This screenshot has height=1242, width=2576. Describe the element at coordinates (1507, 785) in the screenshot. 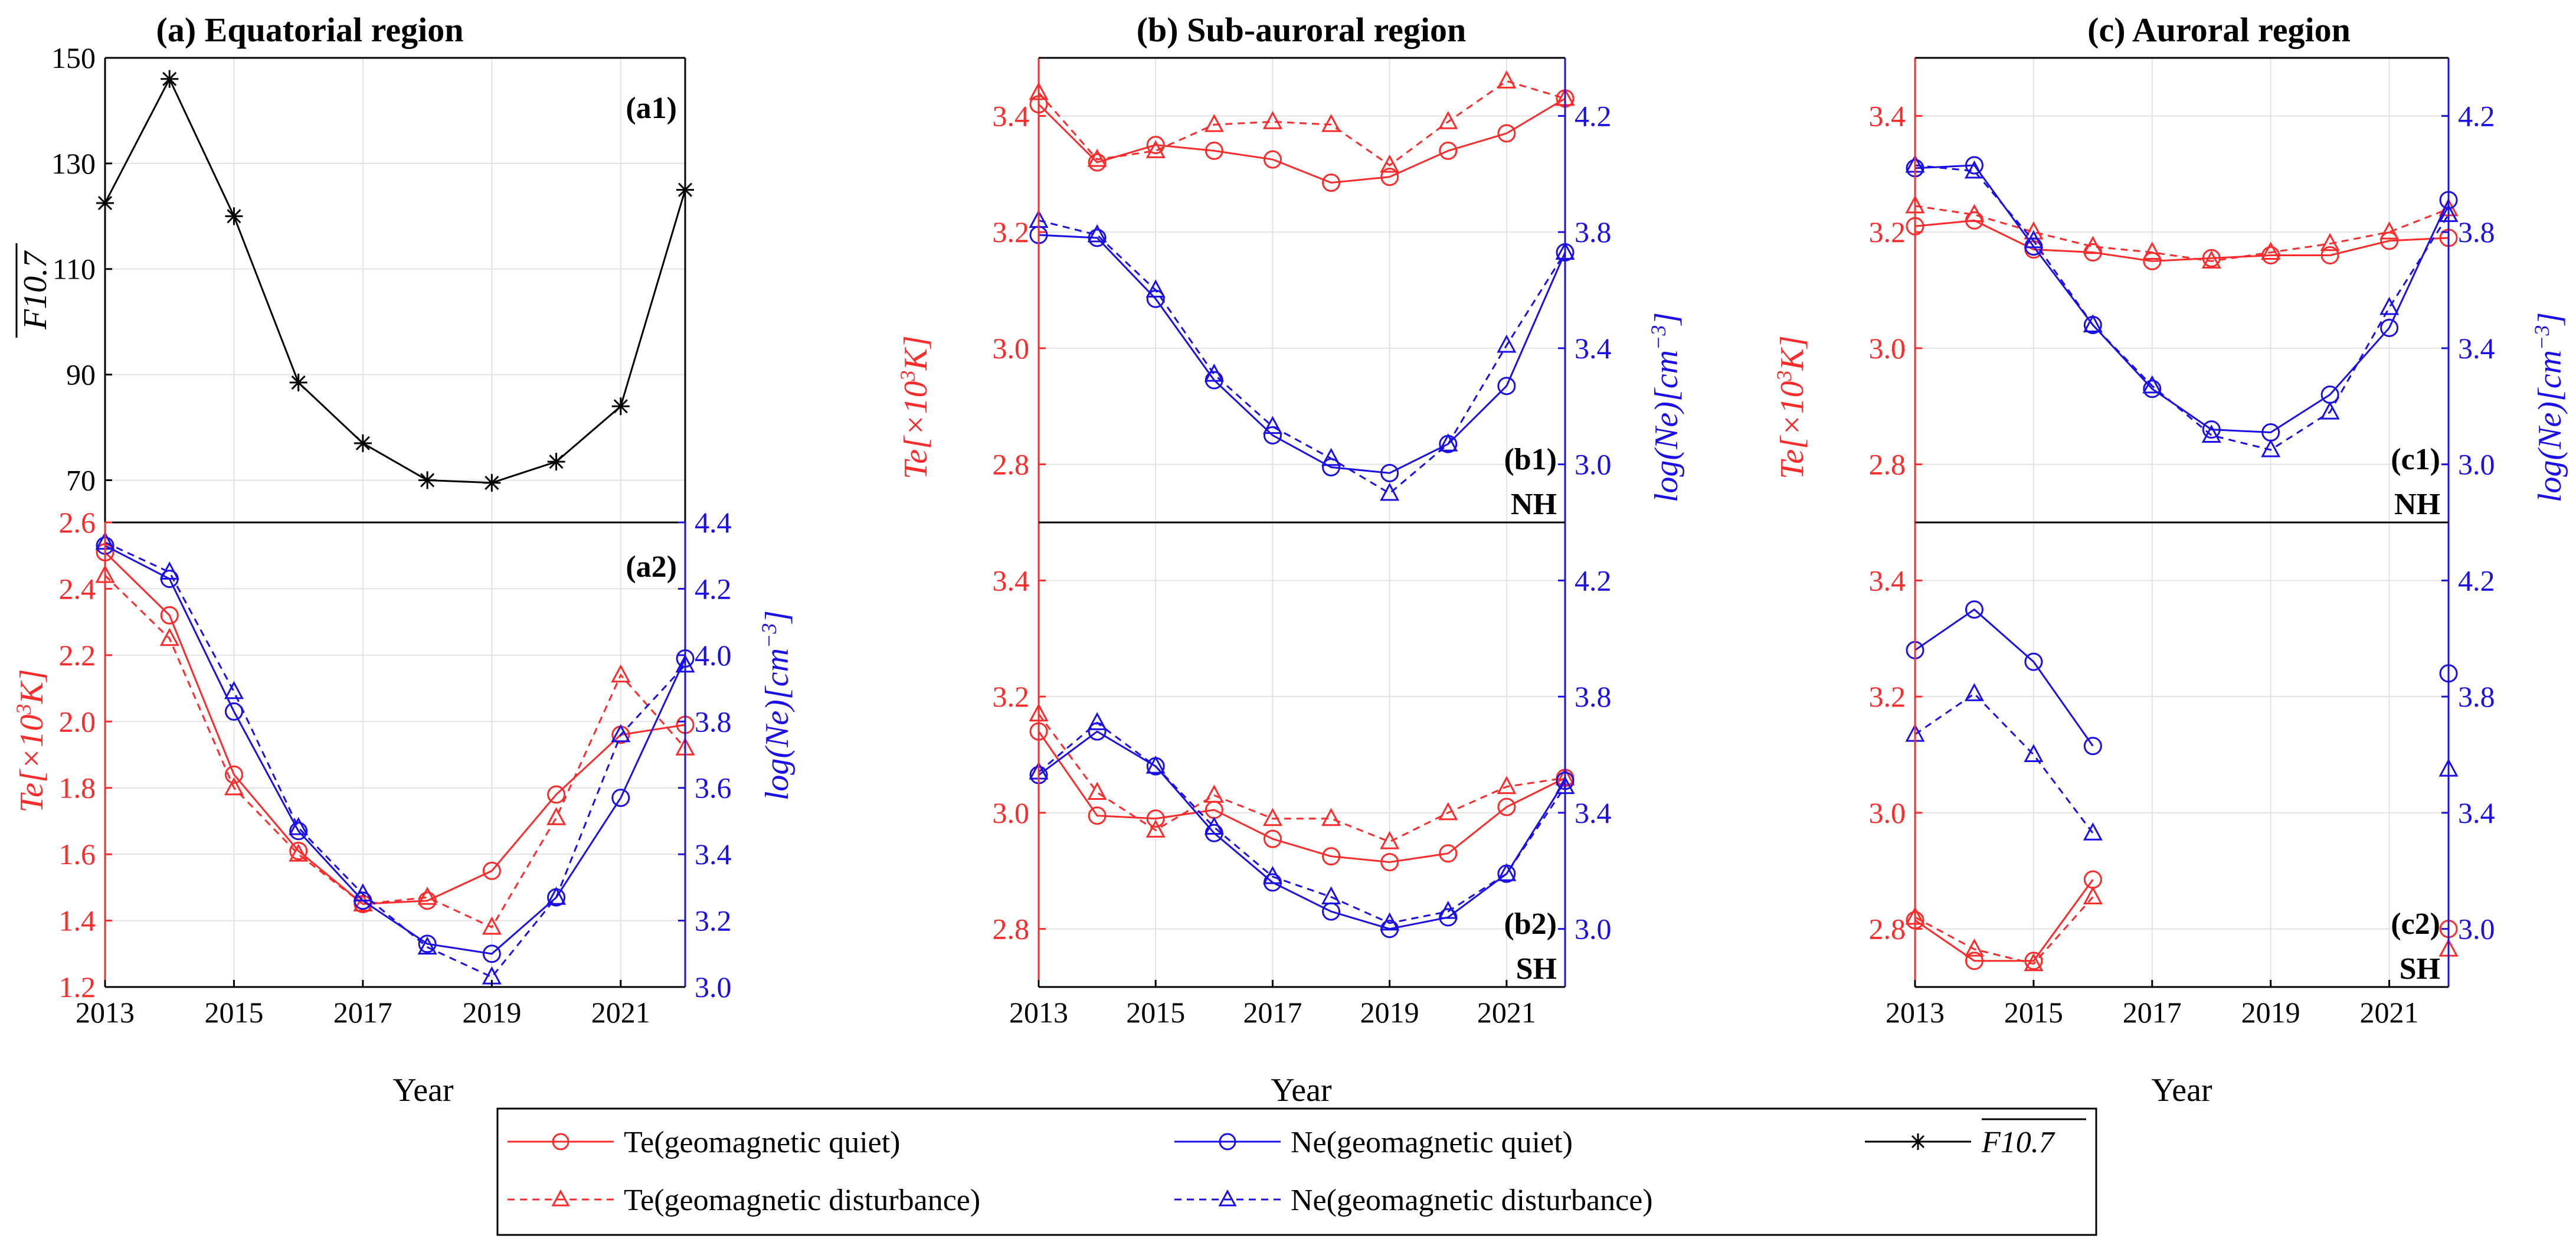

I see `b2-te-dist-point-2021-shape` at that location.